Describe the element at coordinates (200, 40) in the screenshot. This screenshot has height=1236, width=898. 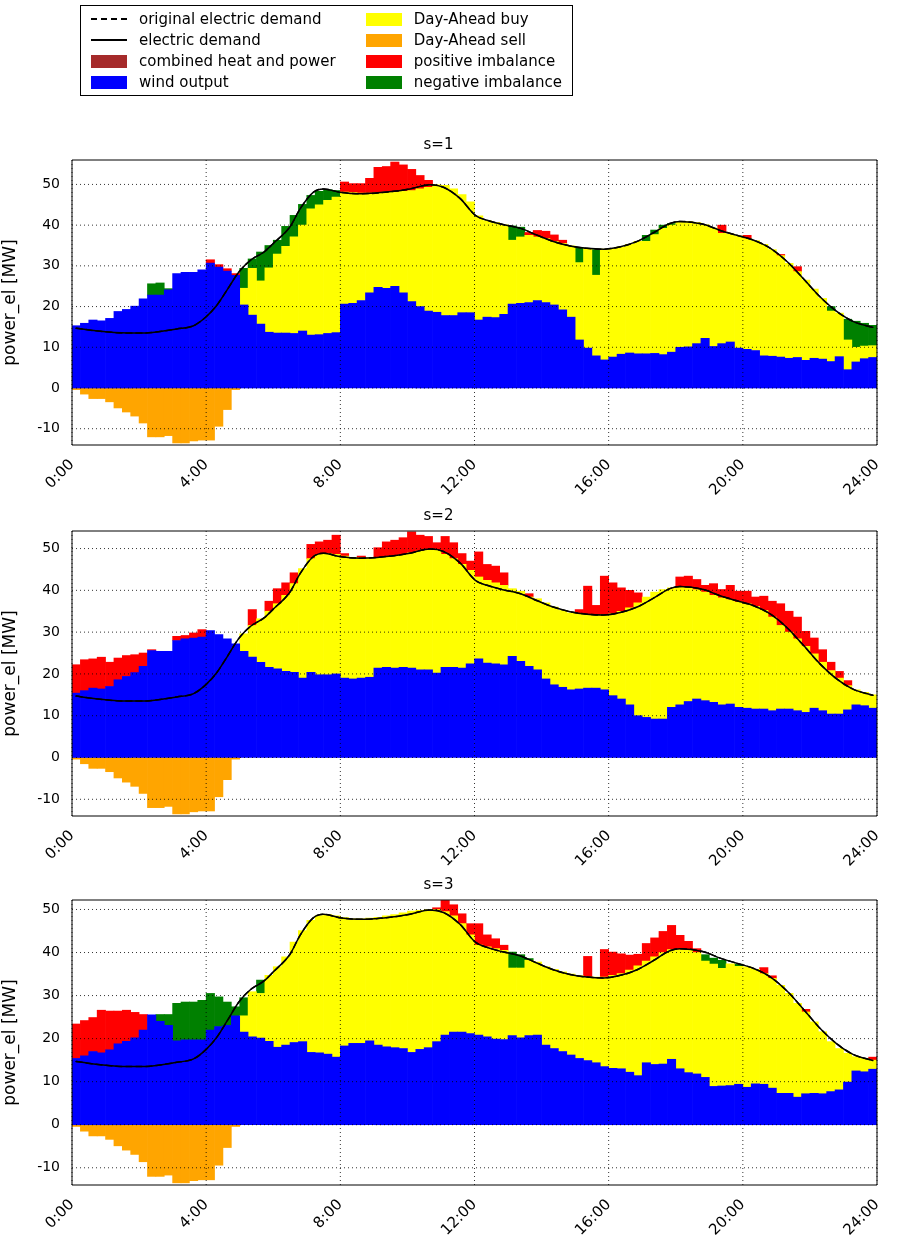
I see `legend-label: electric demand` at that location.